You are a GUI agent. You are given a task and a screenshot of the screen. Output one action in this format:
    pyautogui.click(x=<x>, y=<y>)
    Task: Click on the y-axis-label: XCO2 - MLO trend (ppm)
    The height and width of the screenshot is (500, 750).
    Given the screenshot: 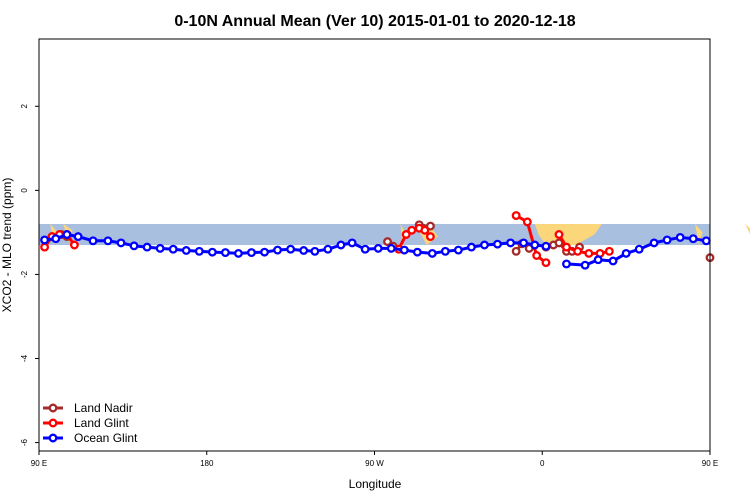 What is the action you would take?
    pyautogui.click(x=7, y=245)
    